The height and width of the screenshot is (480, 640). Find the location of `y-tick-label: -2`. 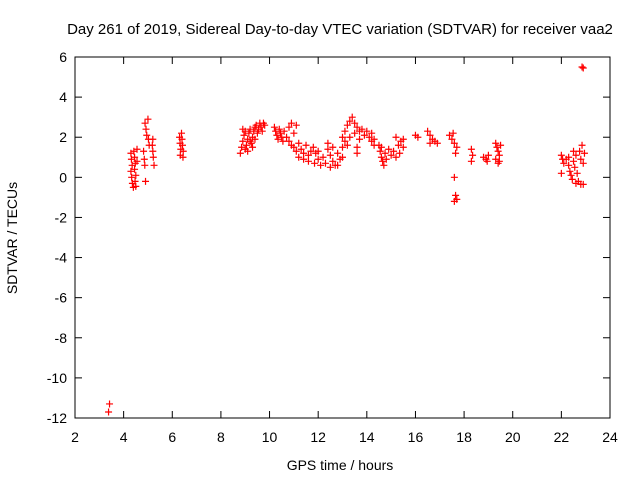

y-tick-label: -2 is located at coordinates (61, 217).